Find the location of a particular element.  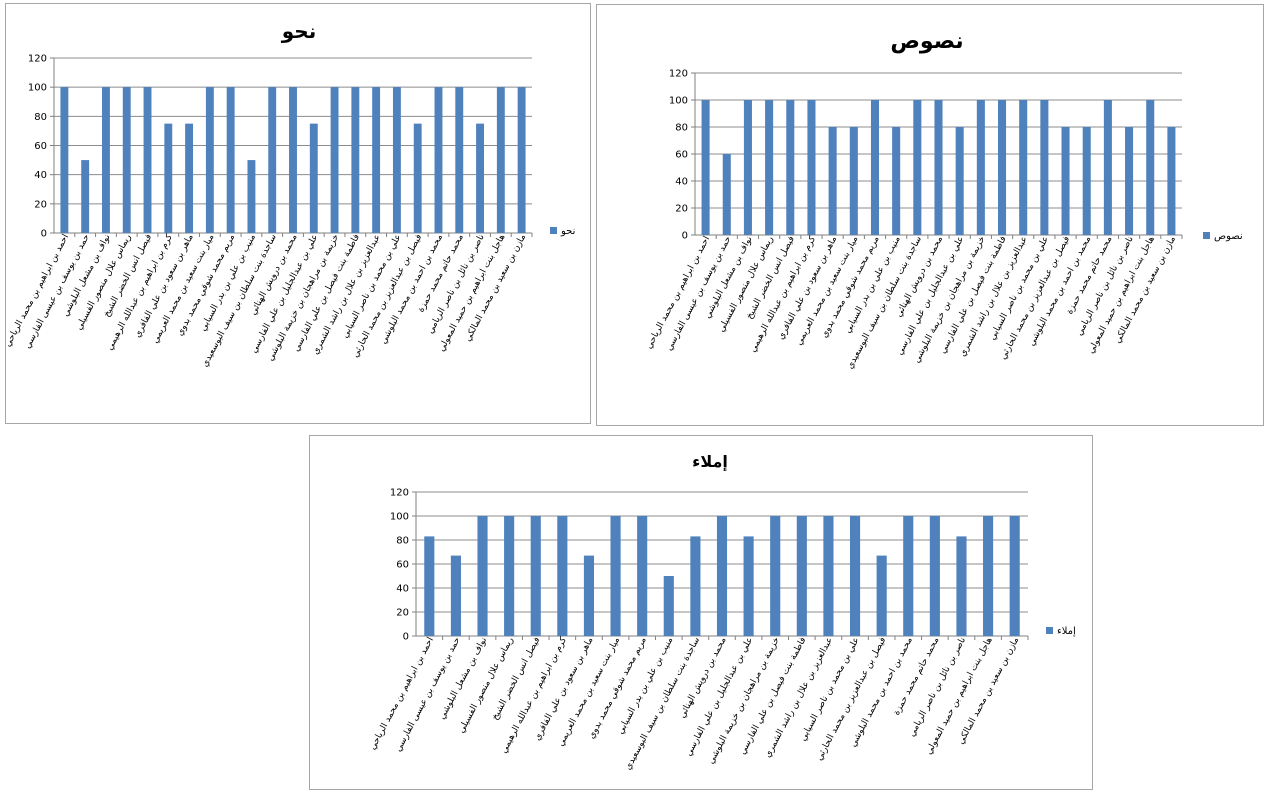

chart-title: نحو is located at coordinates (298, 31).